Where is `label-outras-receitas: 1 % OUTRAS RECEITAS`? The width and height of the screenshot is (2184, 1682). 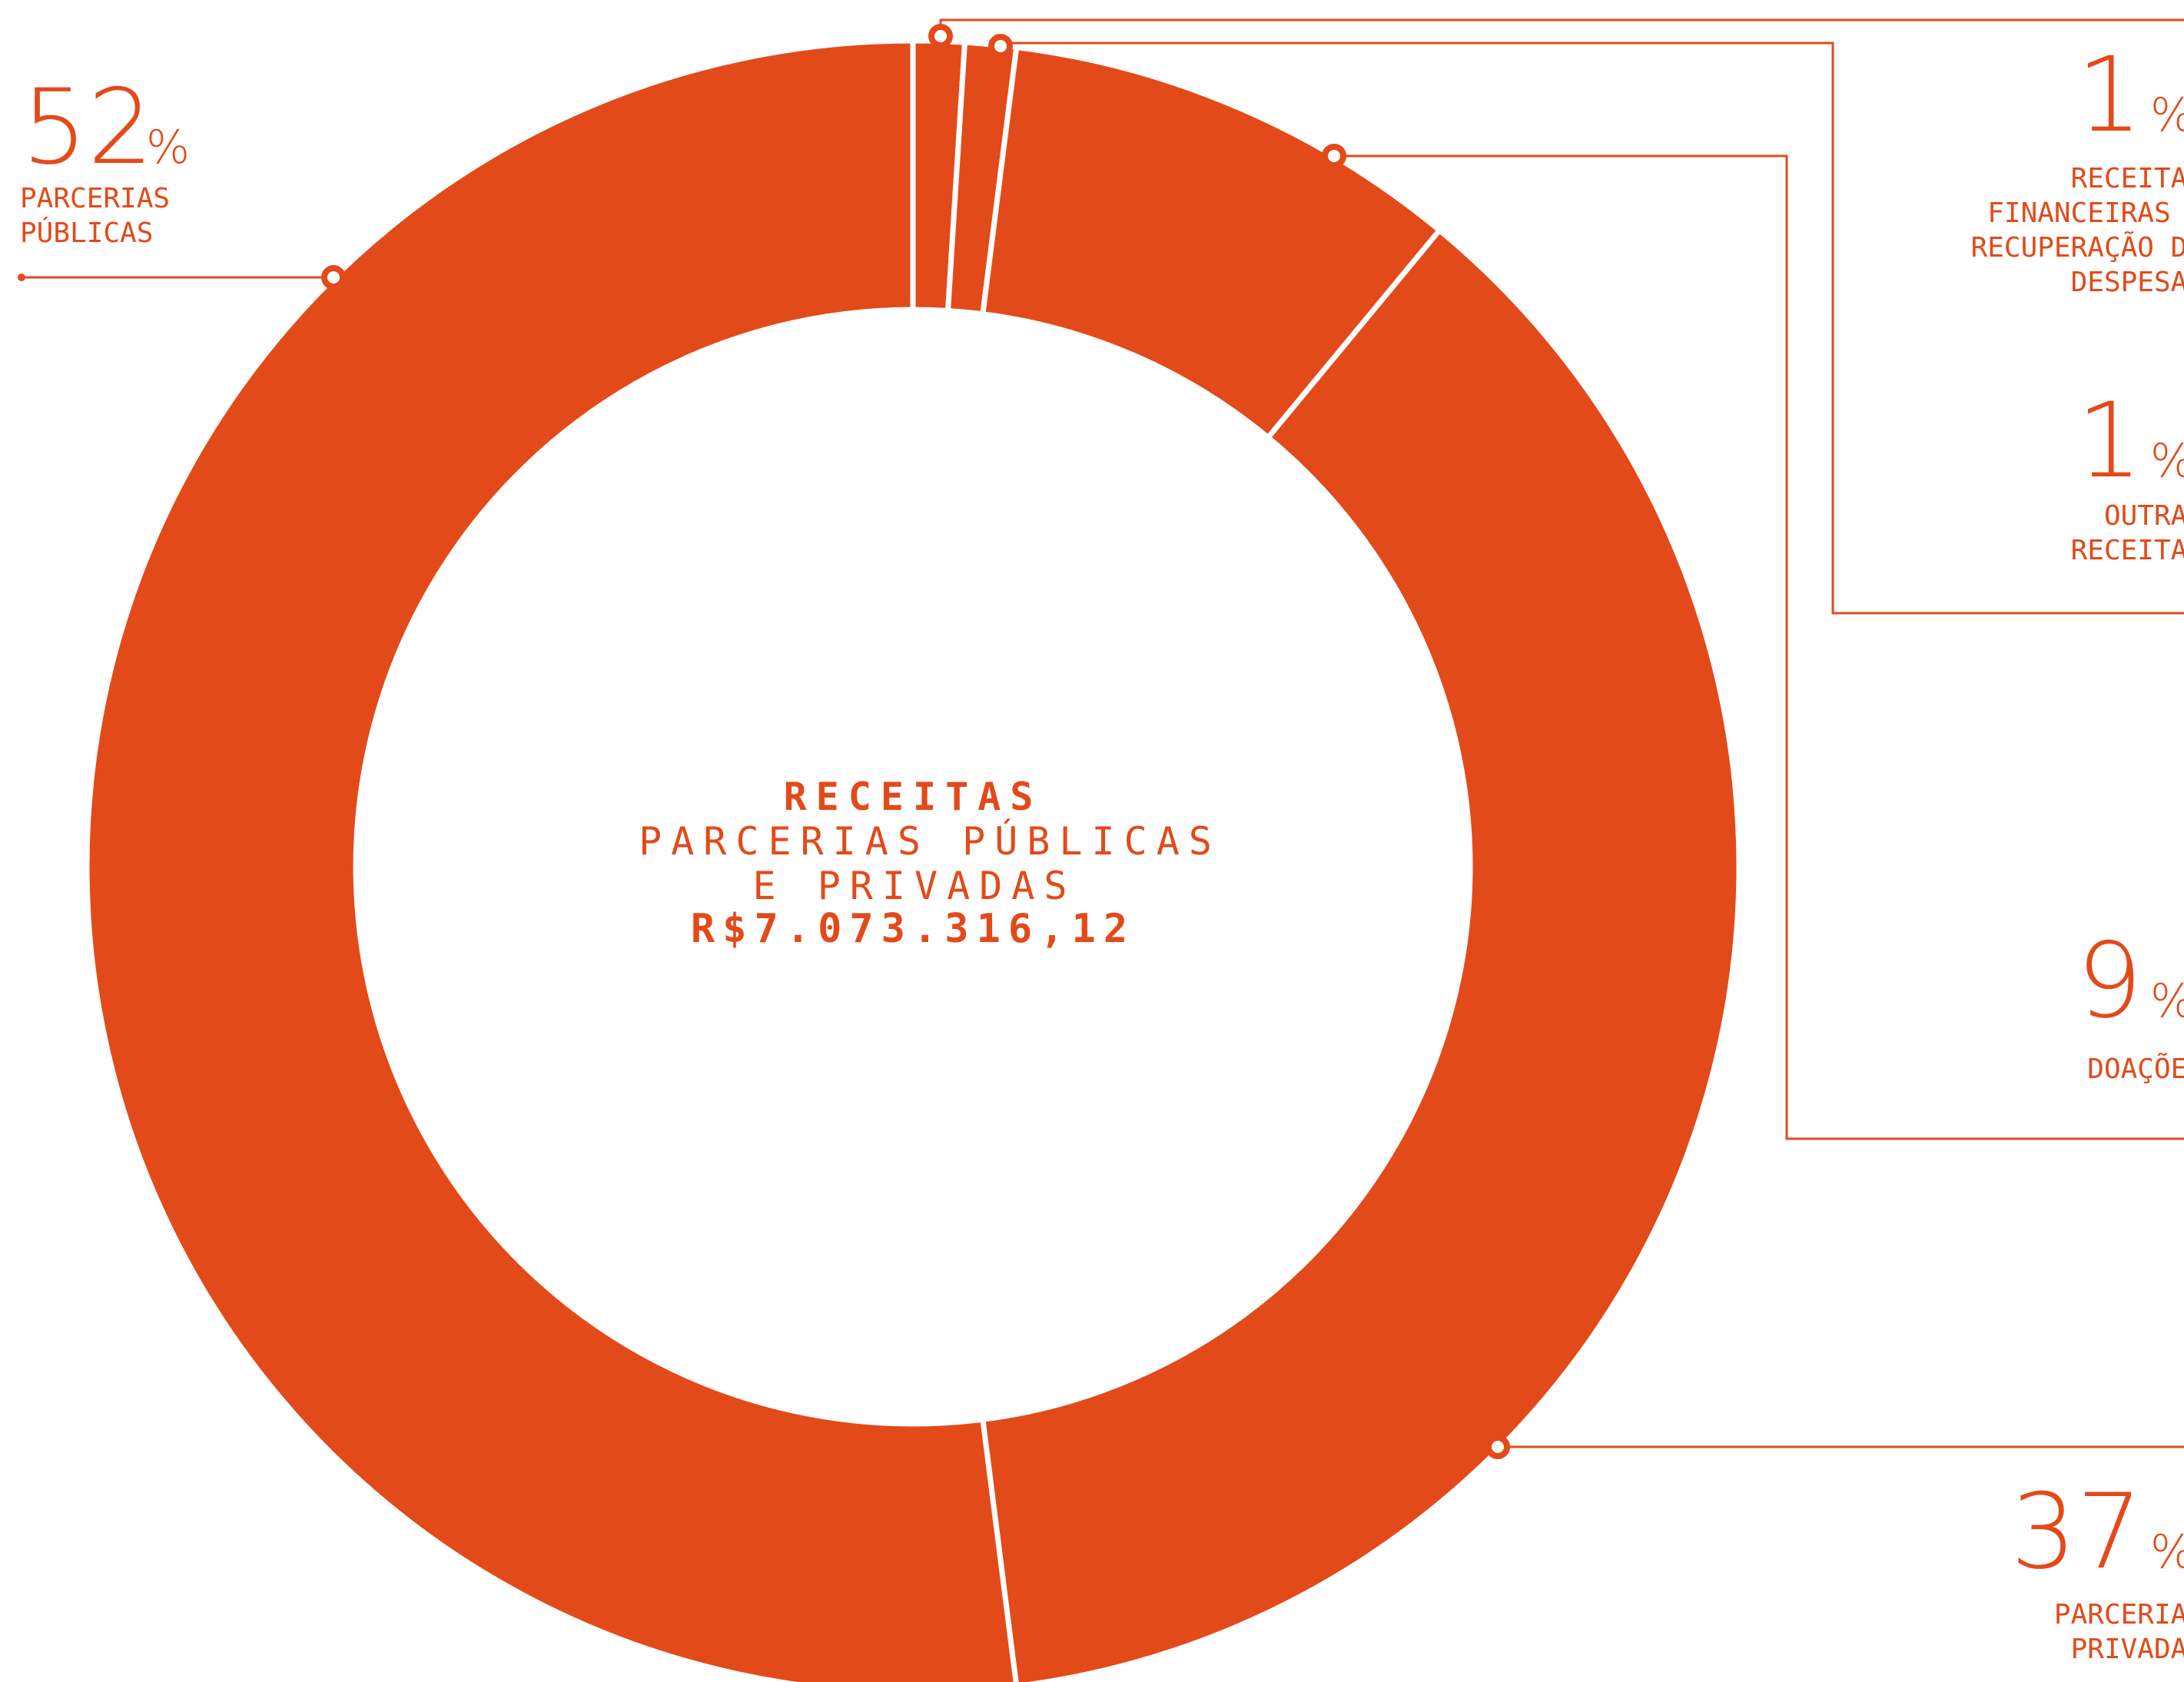 label-outras-receitas: 1 % OUTRAS RECEITAS is located at coordinates (2127, 473).